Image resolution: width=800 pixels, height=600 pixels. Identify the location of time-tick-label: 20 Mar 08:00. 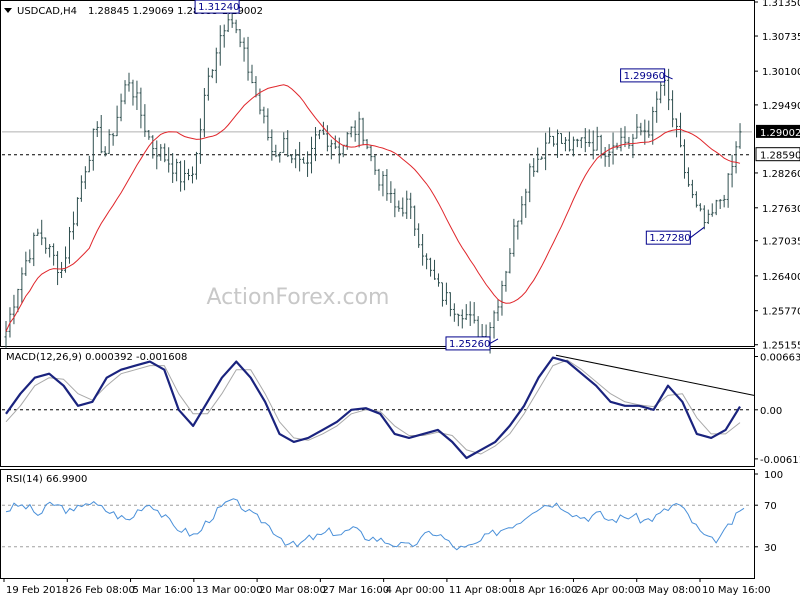
(292, 590).